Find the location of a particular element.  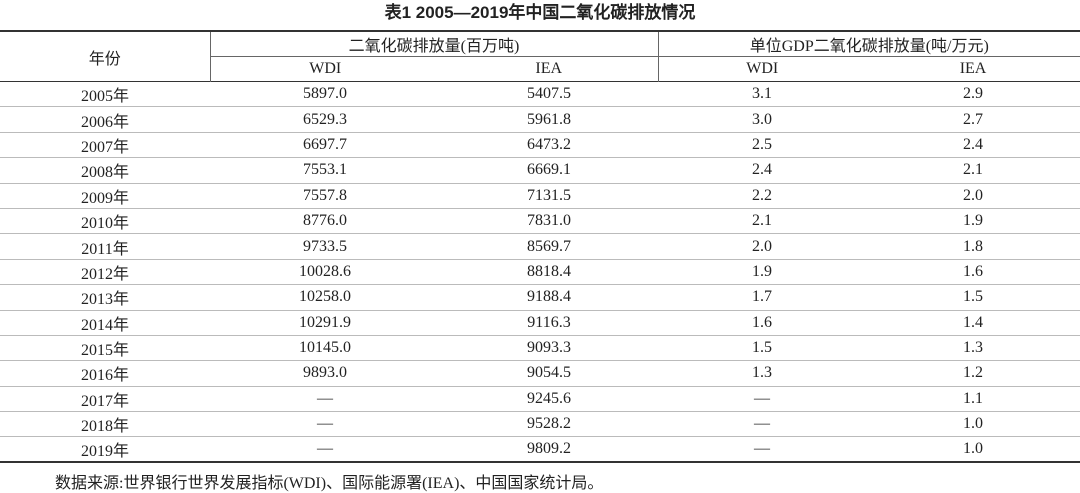

value-cell: 1.4 is located at coordinates (973, 322).